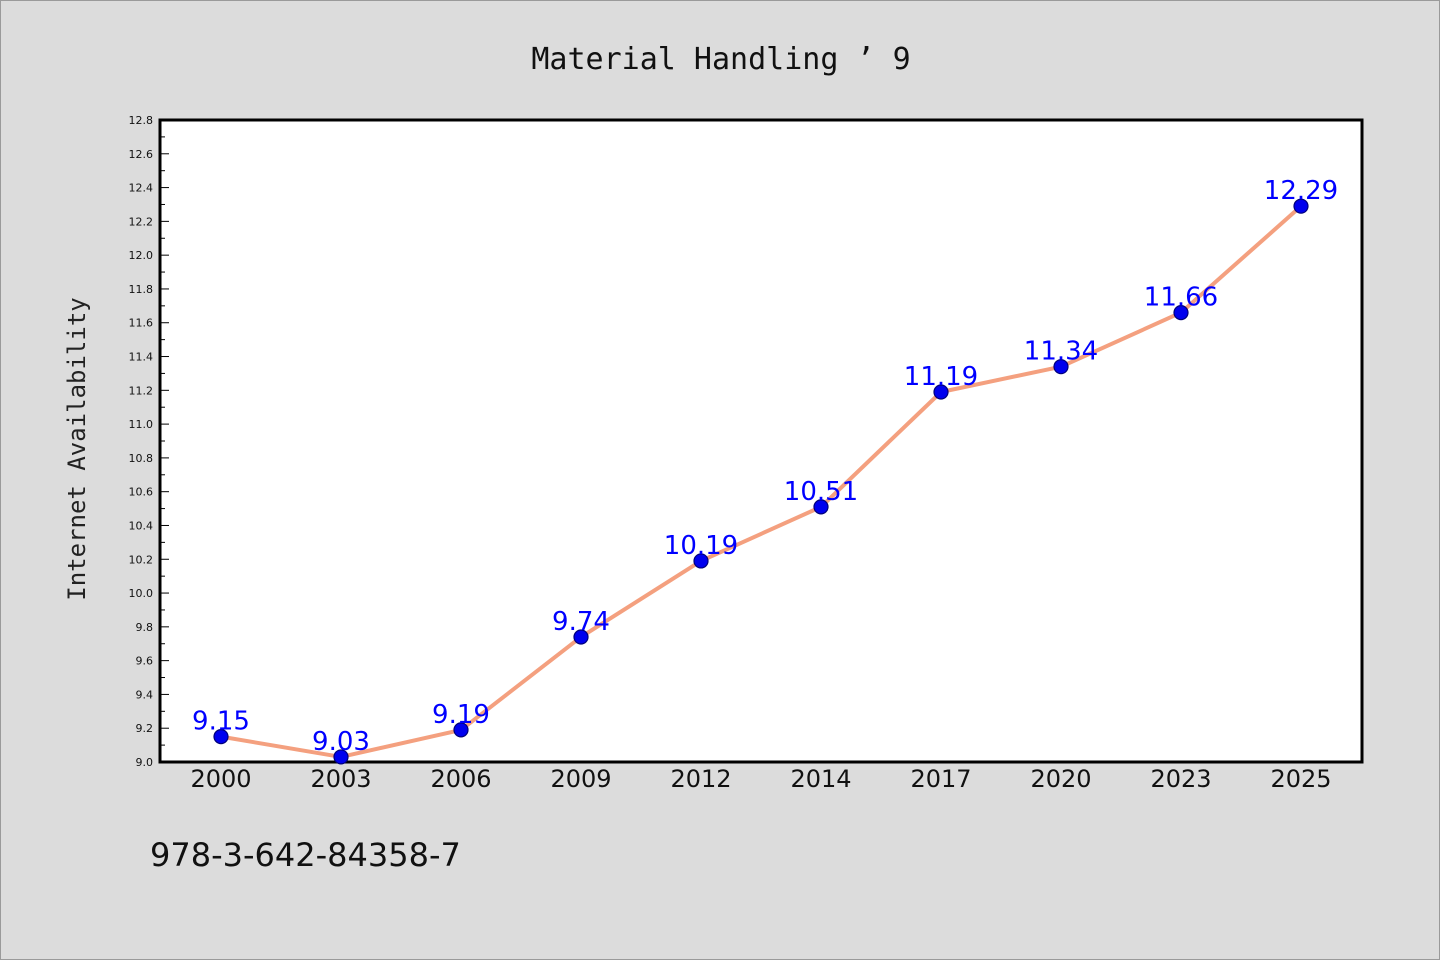 This screenshot has height=960, width=1440. What do you see at coordinates (581, 622) in the screenshot?
I see `data-label: 9.74` at bounding box center [581, 622].